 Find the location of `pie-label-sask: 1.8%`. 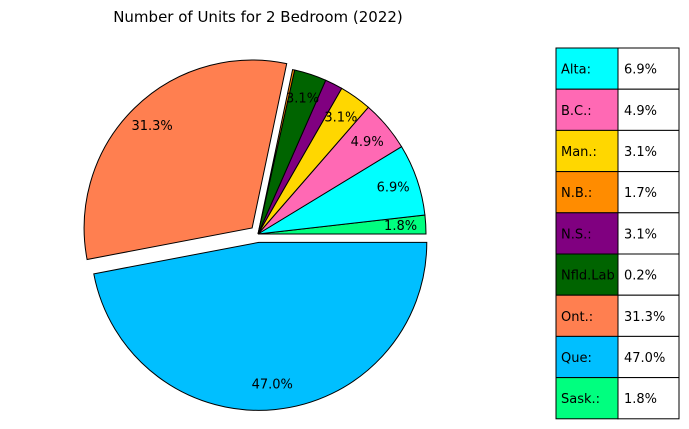

pie-label-sask: 1.8% is located at coordinates (400, 226).